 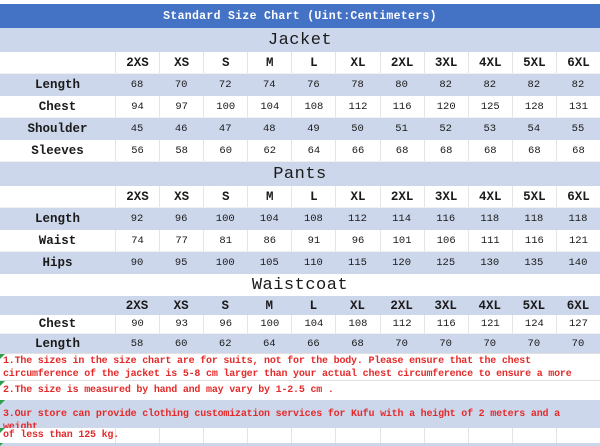 I want to click on value-cell: 55, so click(x=578, y=129).